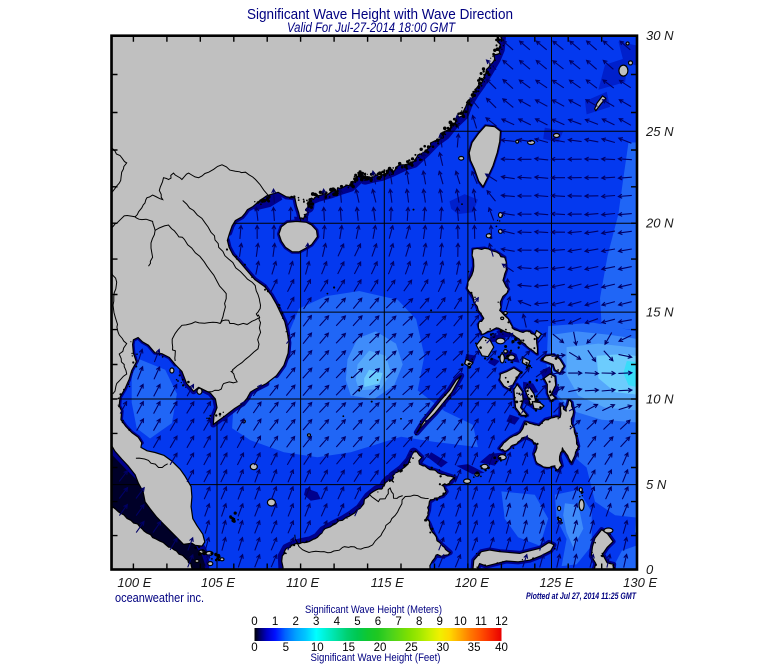 This screenshot has width=775, height=670. I want to click on svg-text:Plotted at Jul 27, 2014 11:25: Plotted at Jul 27, 2014 11:25 GMT, so click(581, 596).